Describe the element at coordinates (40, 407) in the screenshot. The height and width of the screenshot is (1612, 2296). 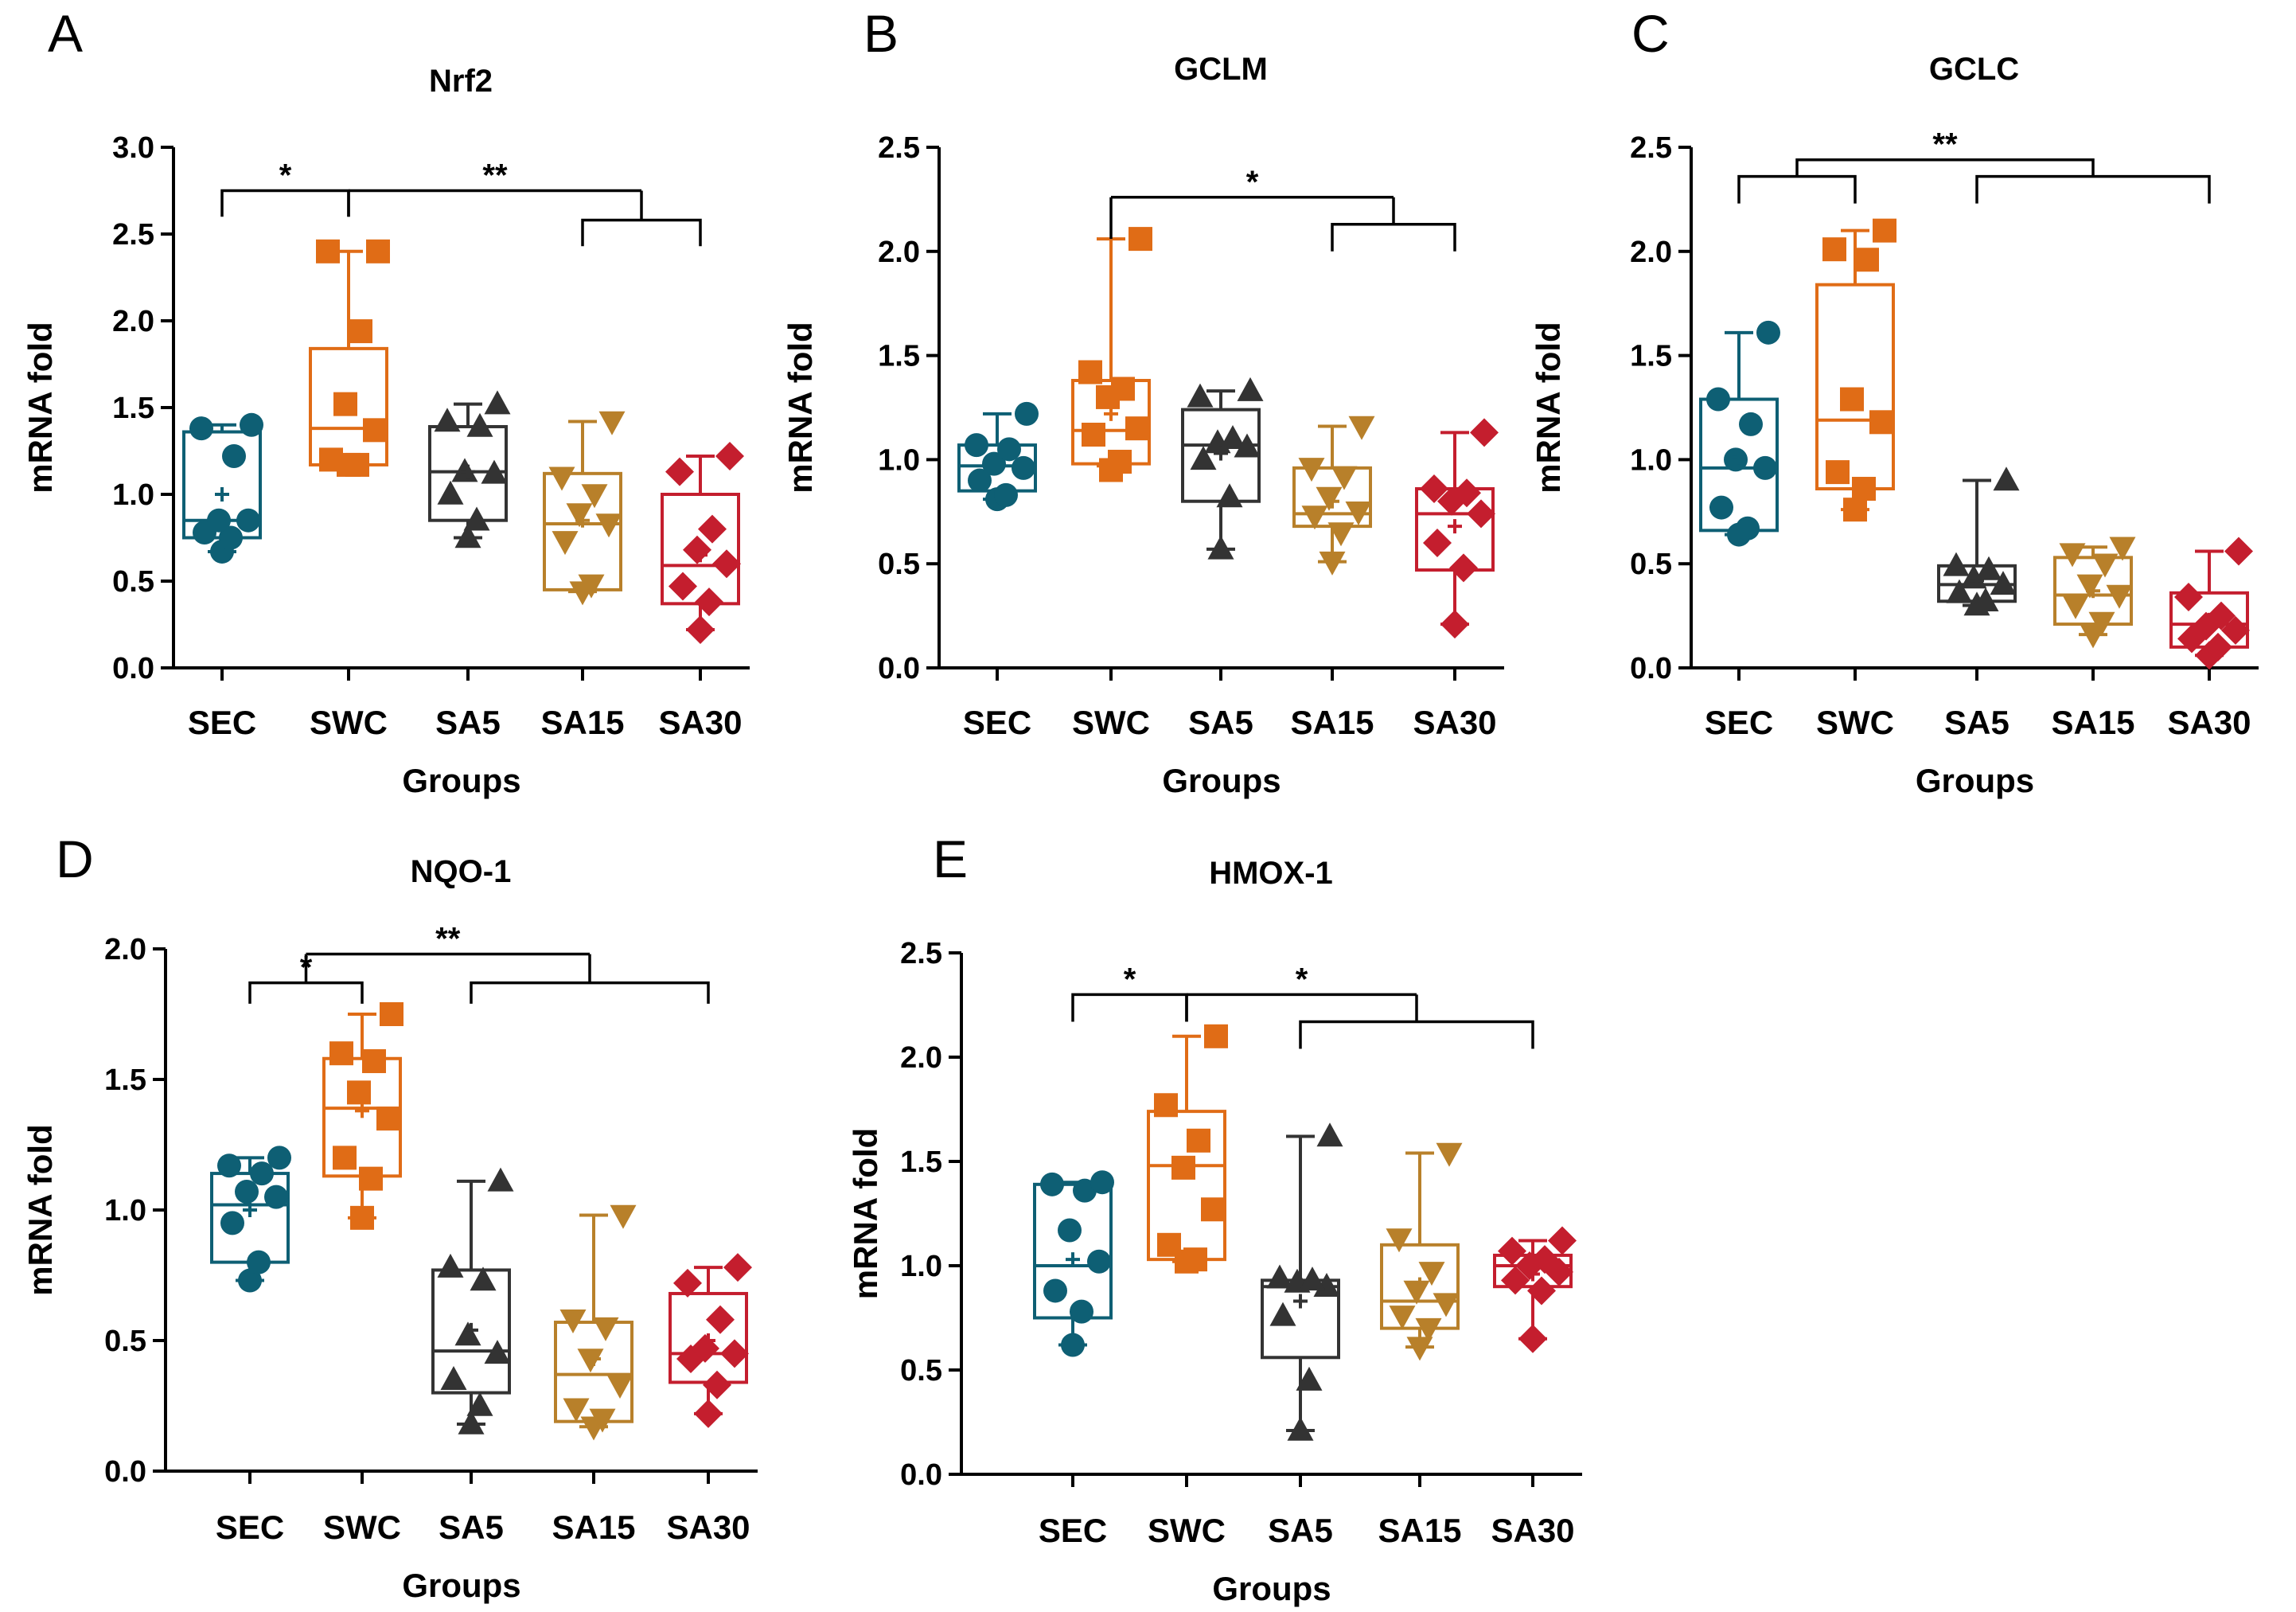
I see `y-axis-title: mRNA fold` at that location.